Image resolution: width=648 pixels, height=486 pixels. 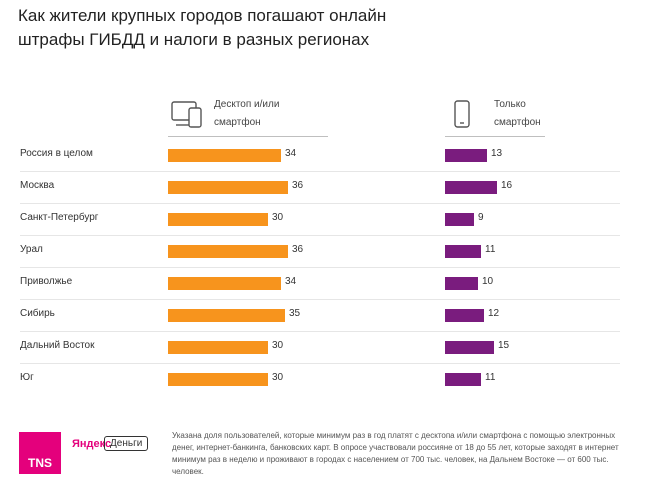 I want to click on category-label: Санкт-Петербург, so click(x=59, y=217).